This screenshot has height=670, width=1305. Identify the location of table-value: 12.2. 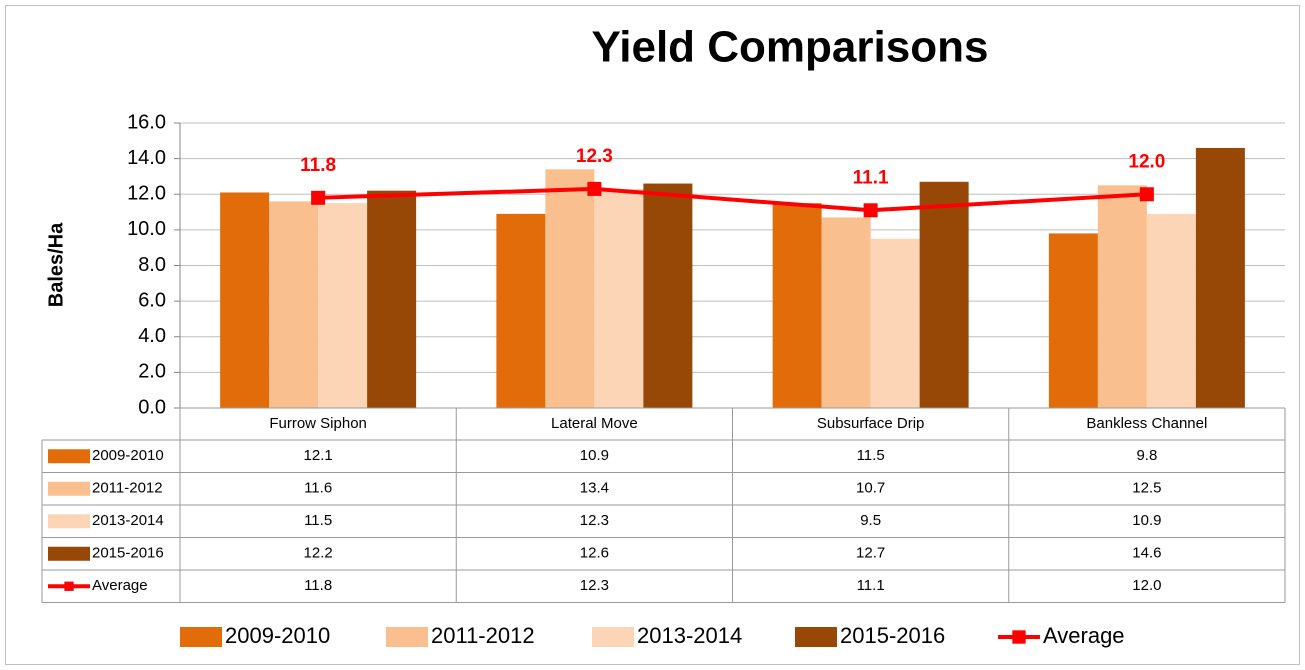
(318, 553).